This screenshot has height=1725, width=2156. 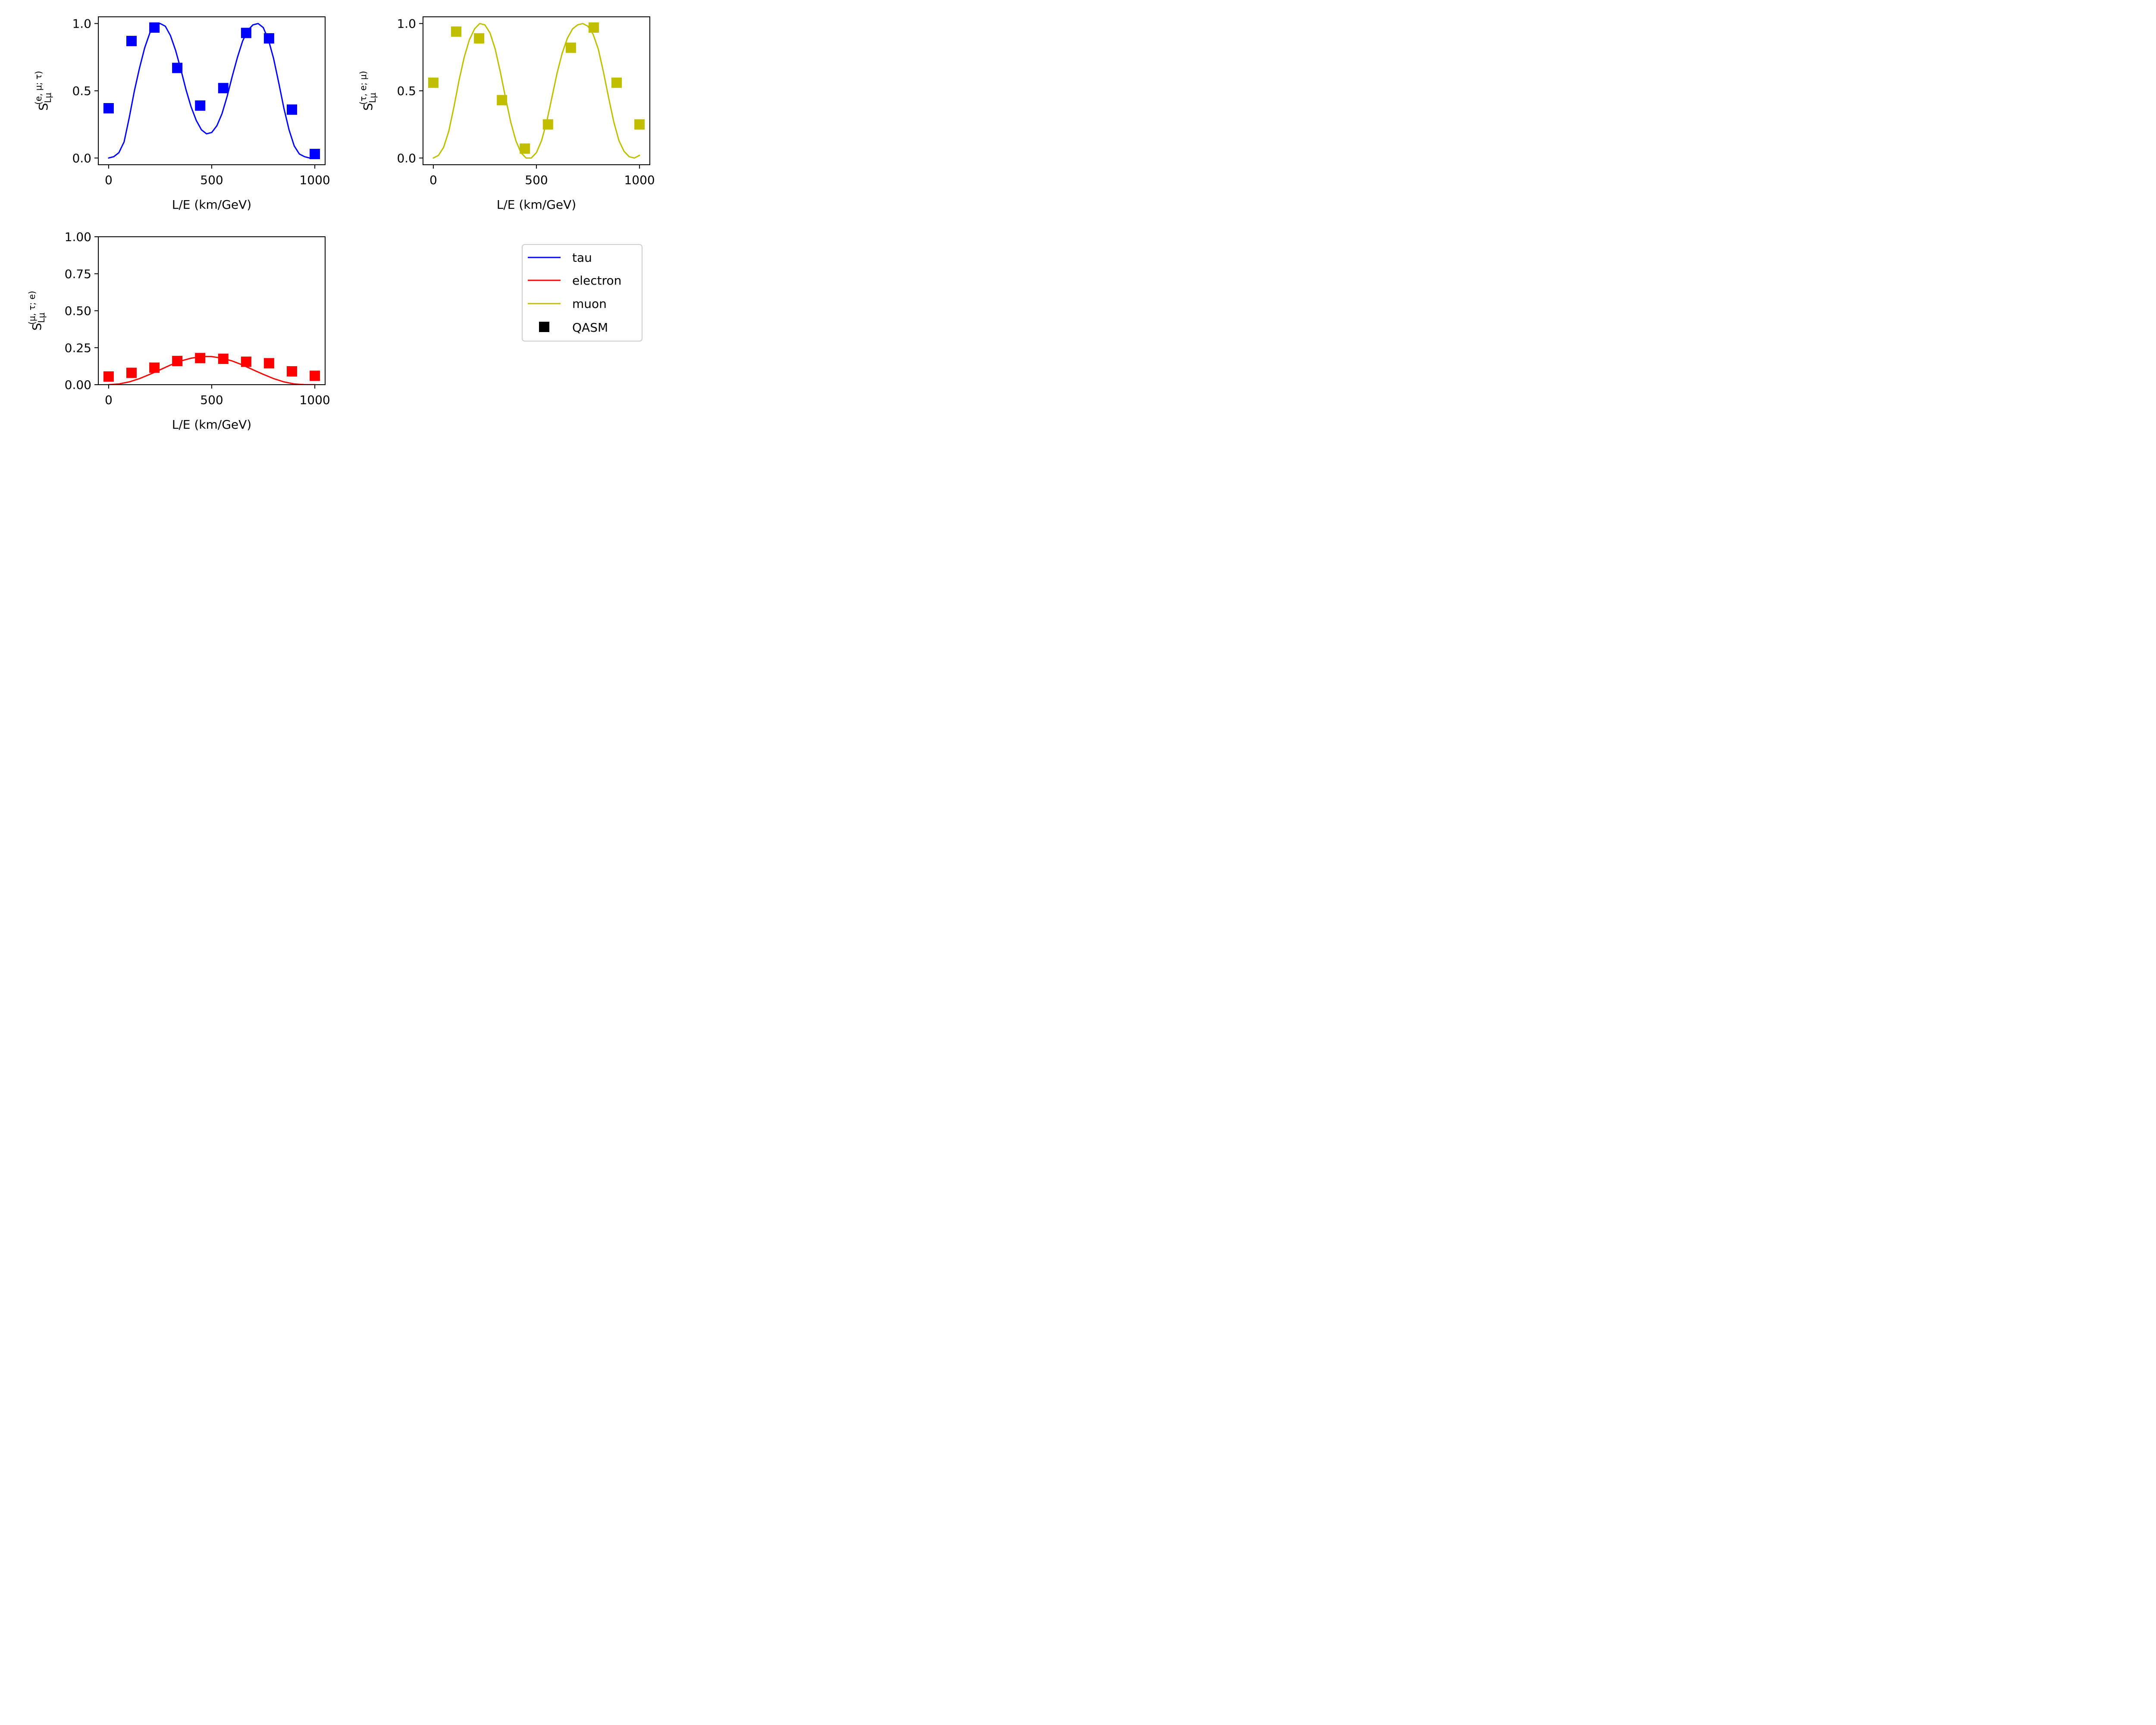 What do you see at coordinates (596, 280) in the screenshot?
I see `legend-label-electron: electron` at bounding box center [596, 280].